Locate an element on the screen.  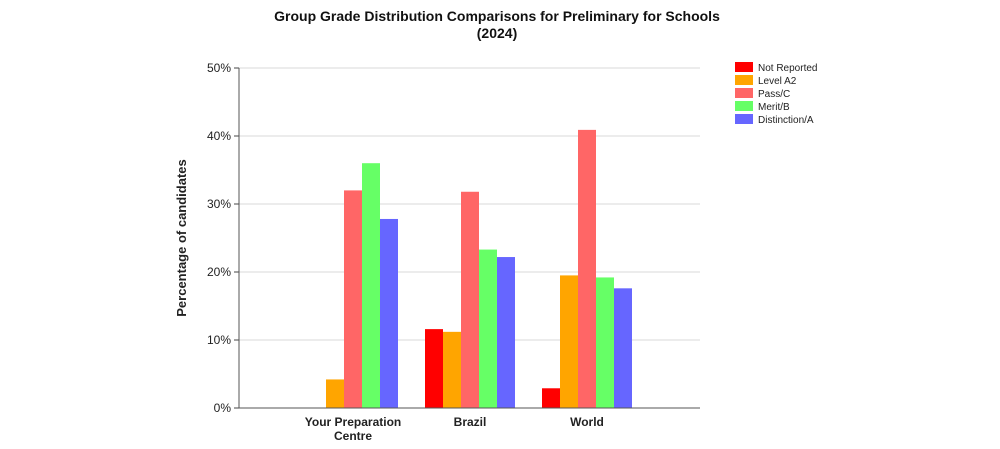
y-tick-label: 10% is located at coordinates (219, 340).